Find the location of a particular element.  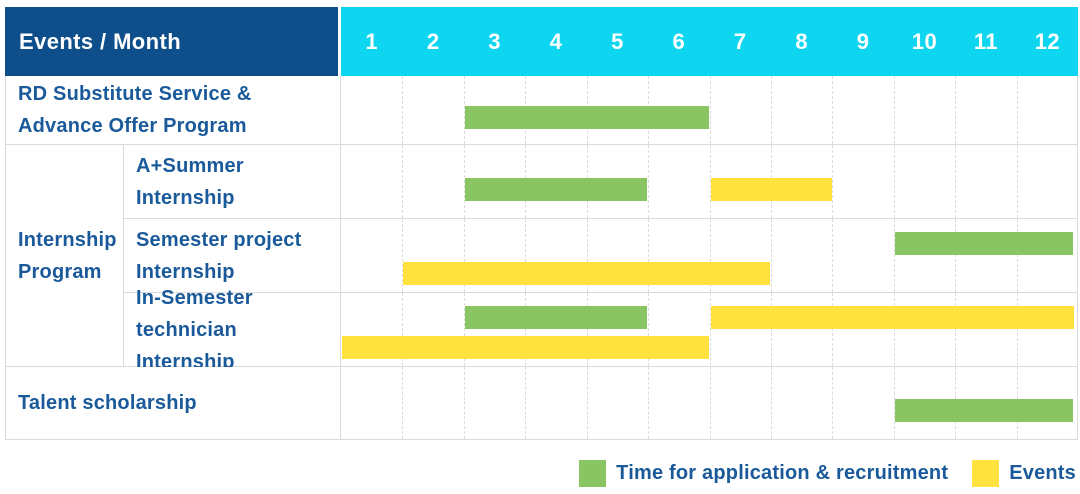

gantt-row-a-plus-summer-internship is located at coordinates (709, 182).